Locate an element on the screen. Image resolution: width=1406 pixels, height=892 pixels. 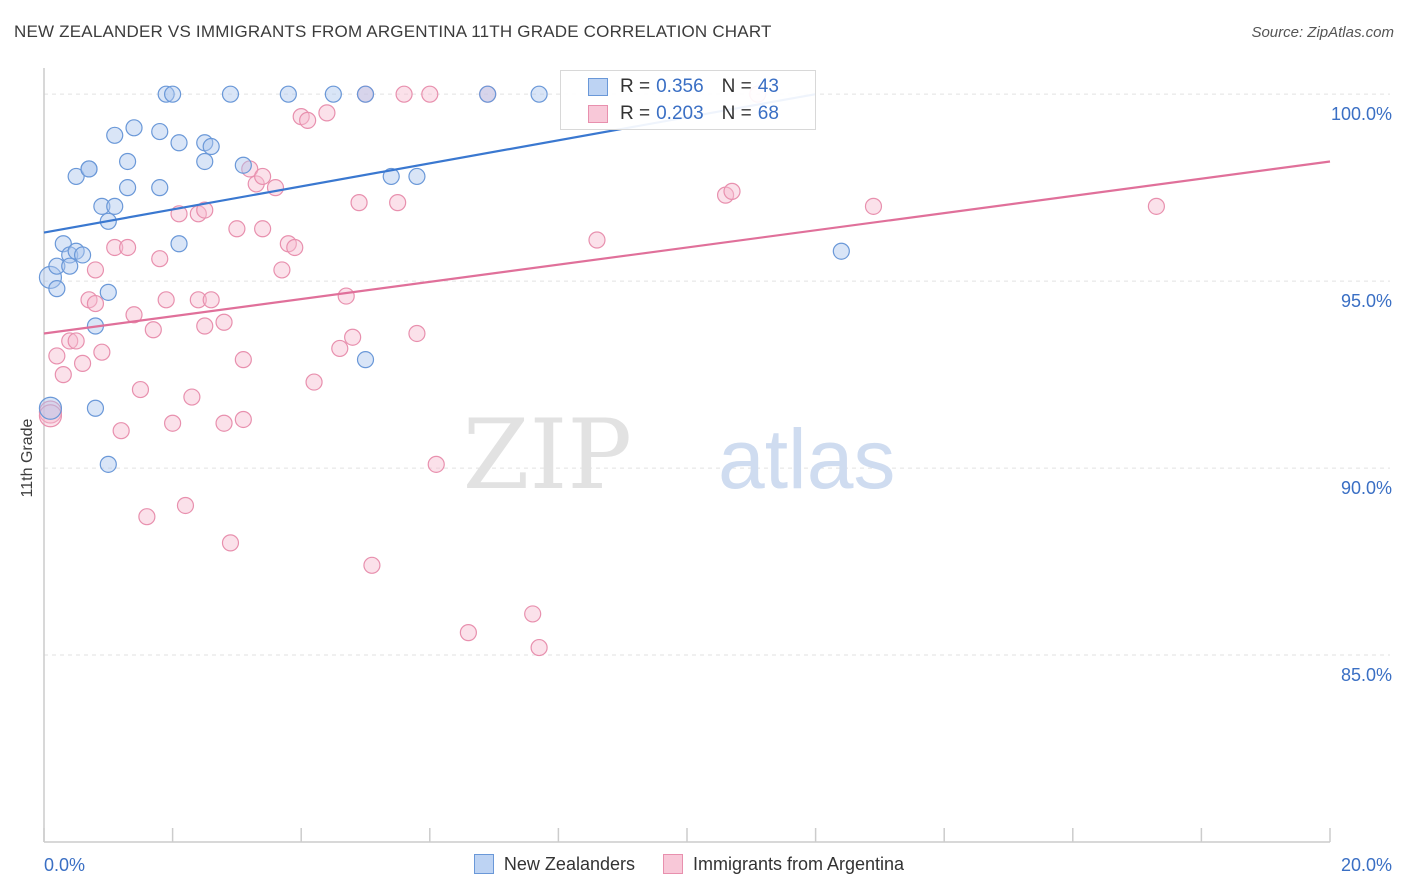
legend-item-new-zealanders: New Zealanders is located at coordinates (554, 864).